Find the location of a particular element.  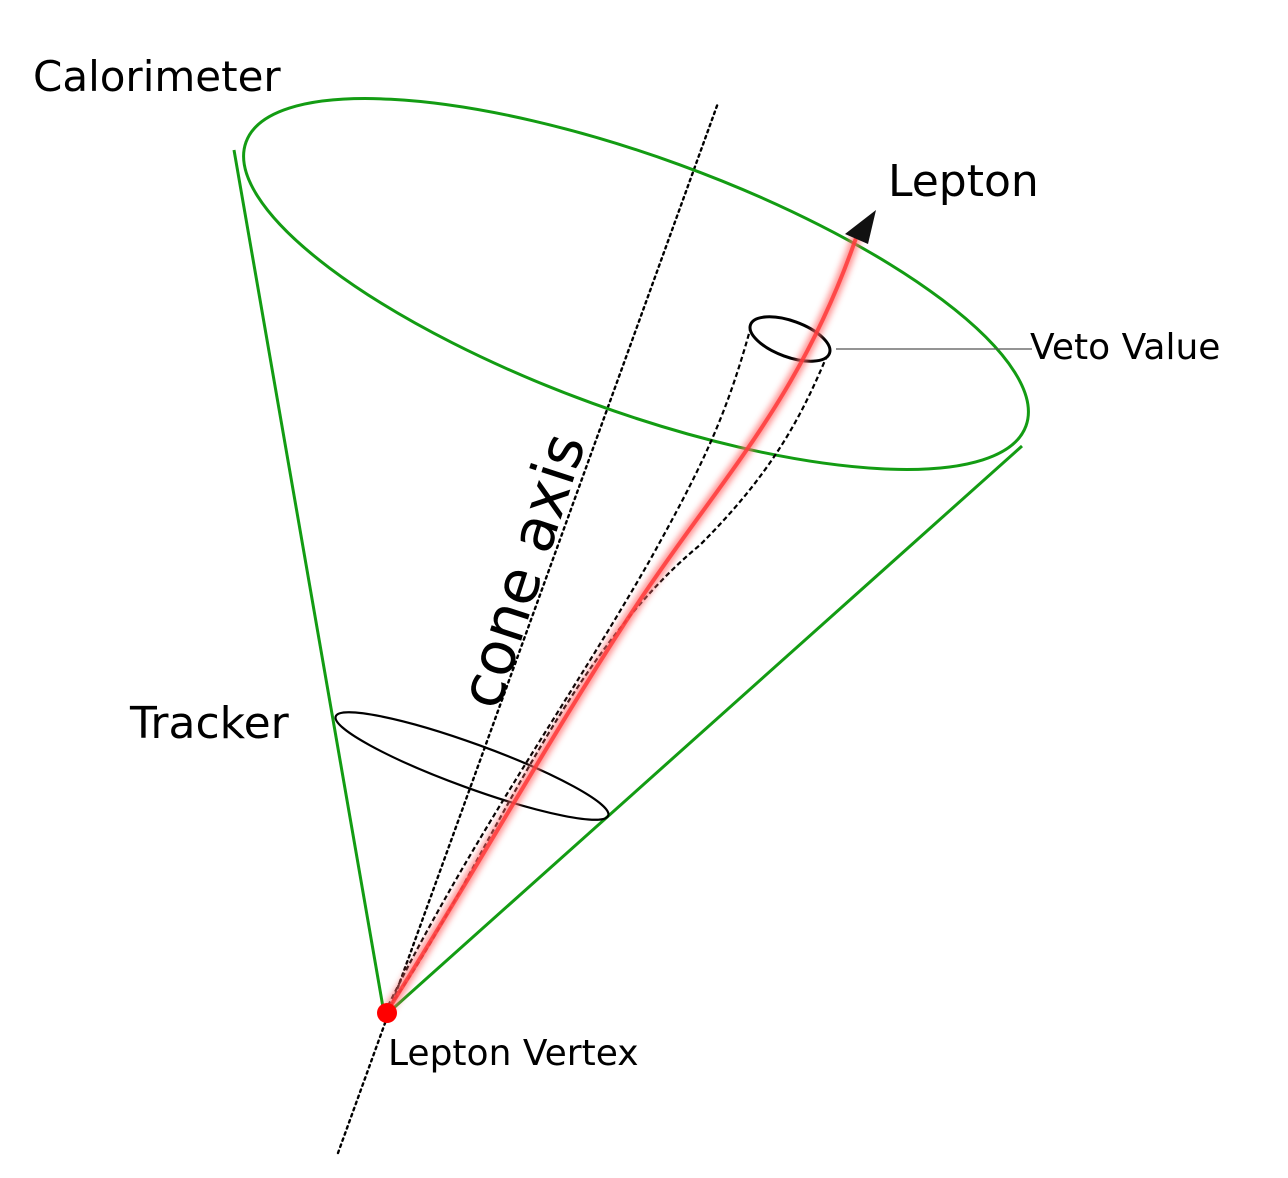

lepton-vertex-dot is located at coordinates (387, 1013).